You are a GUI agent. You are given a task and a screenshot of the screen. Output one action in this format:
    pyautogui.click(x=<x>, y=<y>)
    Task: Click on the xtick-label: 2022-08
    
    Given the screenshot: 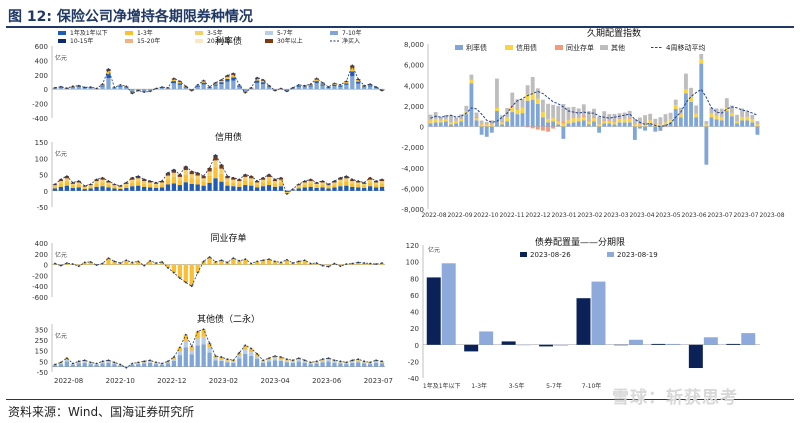 What is the action you would take?
    pyautogui.click(x=433, y=215)
    